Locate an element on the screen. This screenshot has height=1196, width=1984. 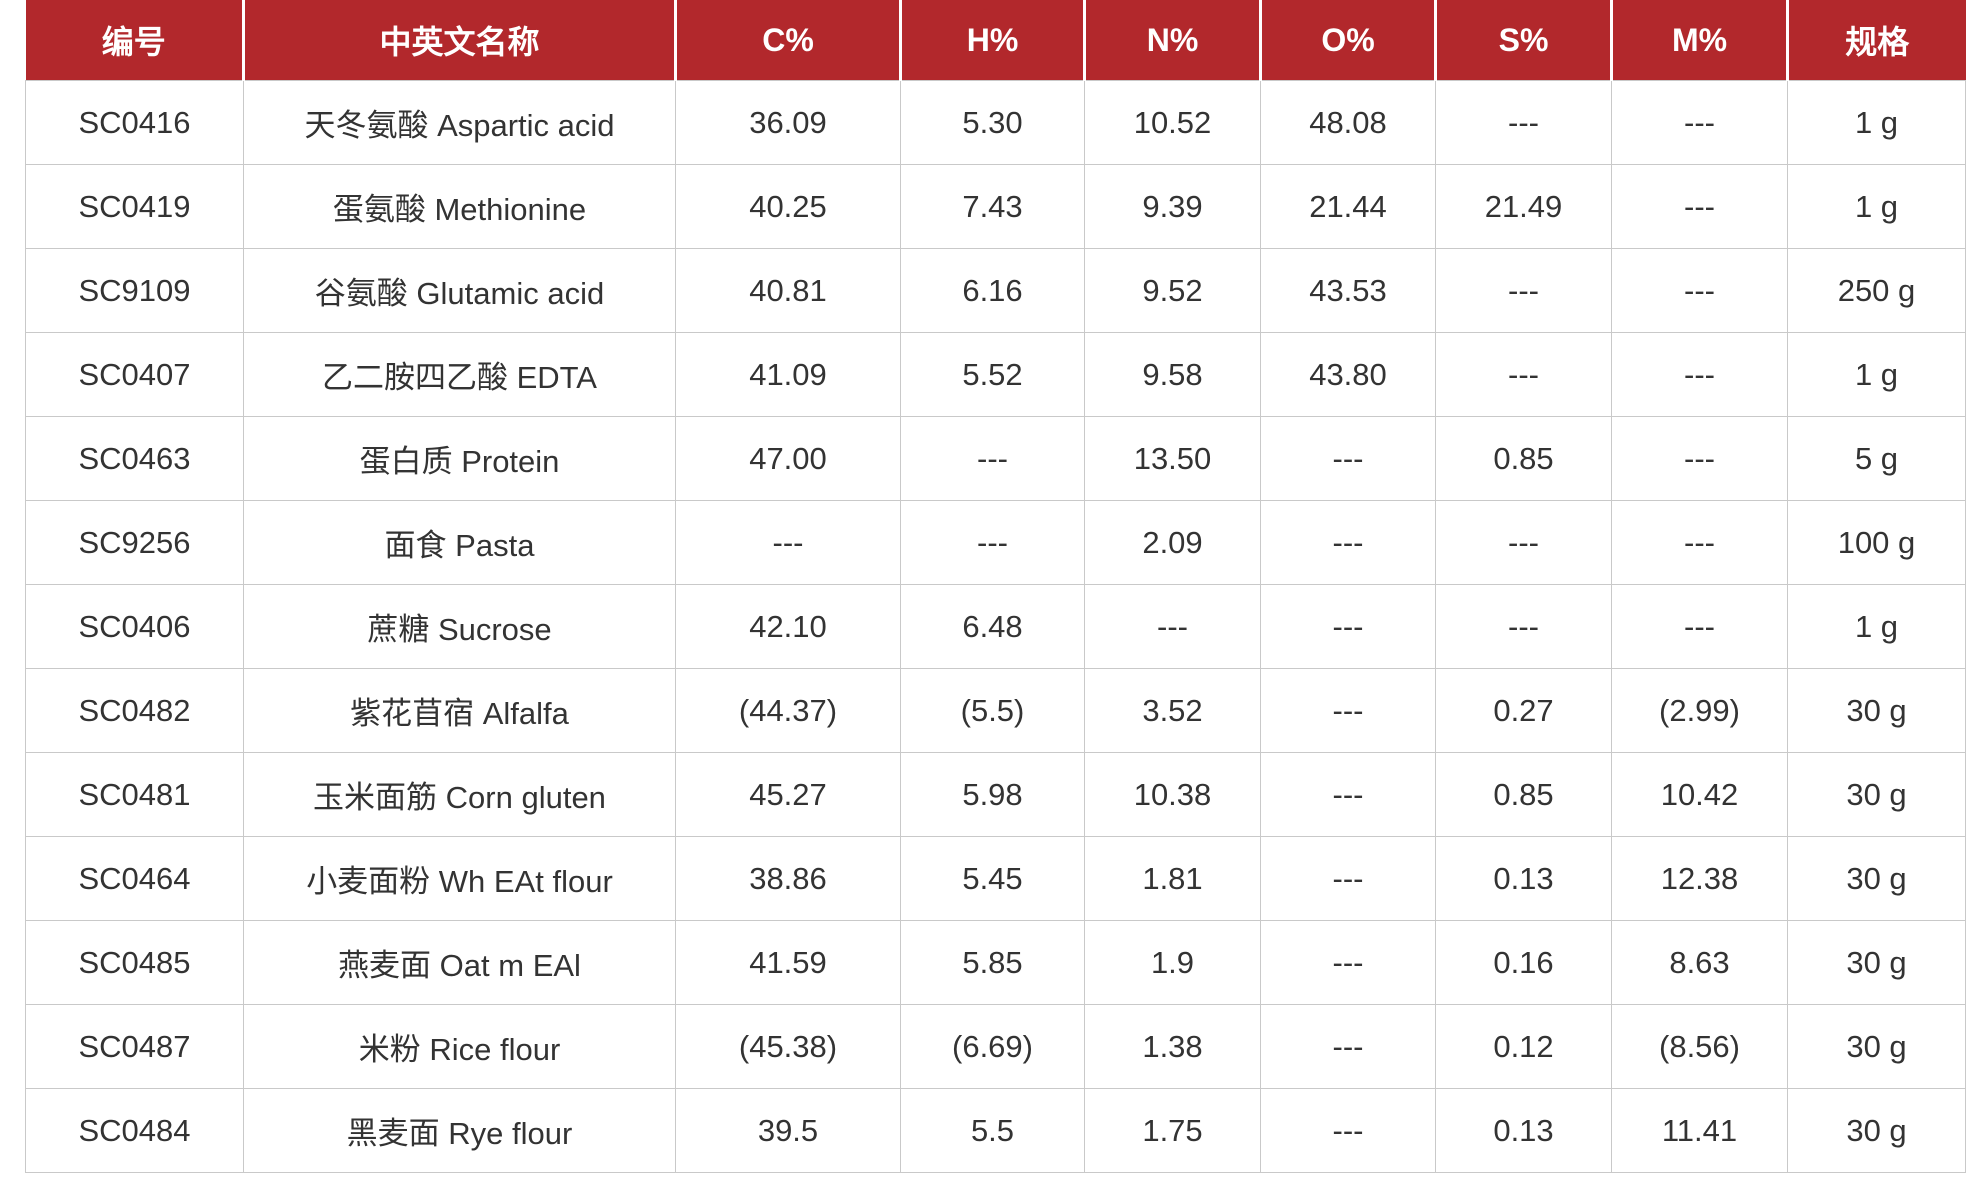
cell-spec: 250 g is located at coordinates (1876, 290).